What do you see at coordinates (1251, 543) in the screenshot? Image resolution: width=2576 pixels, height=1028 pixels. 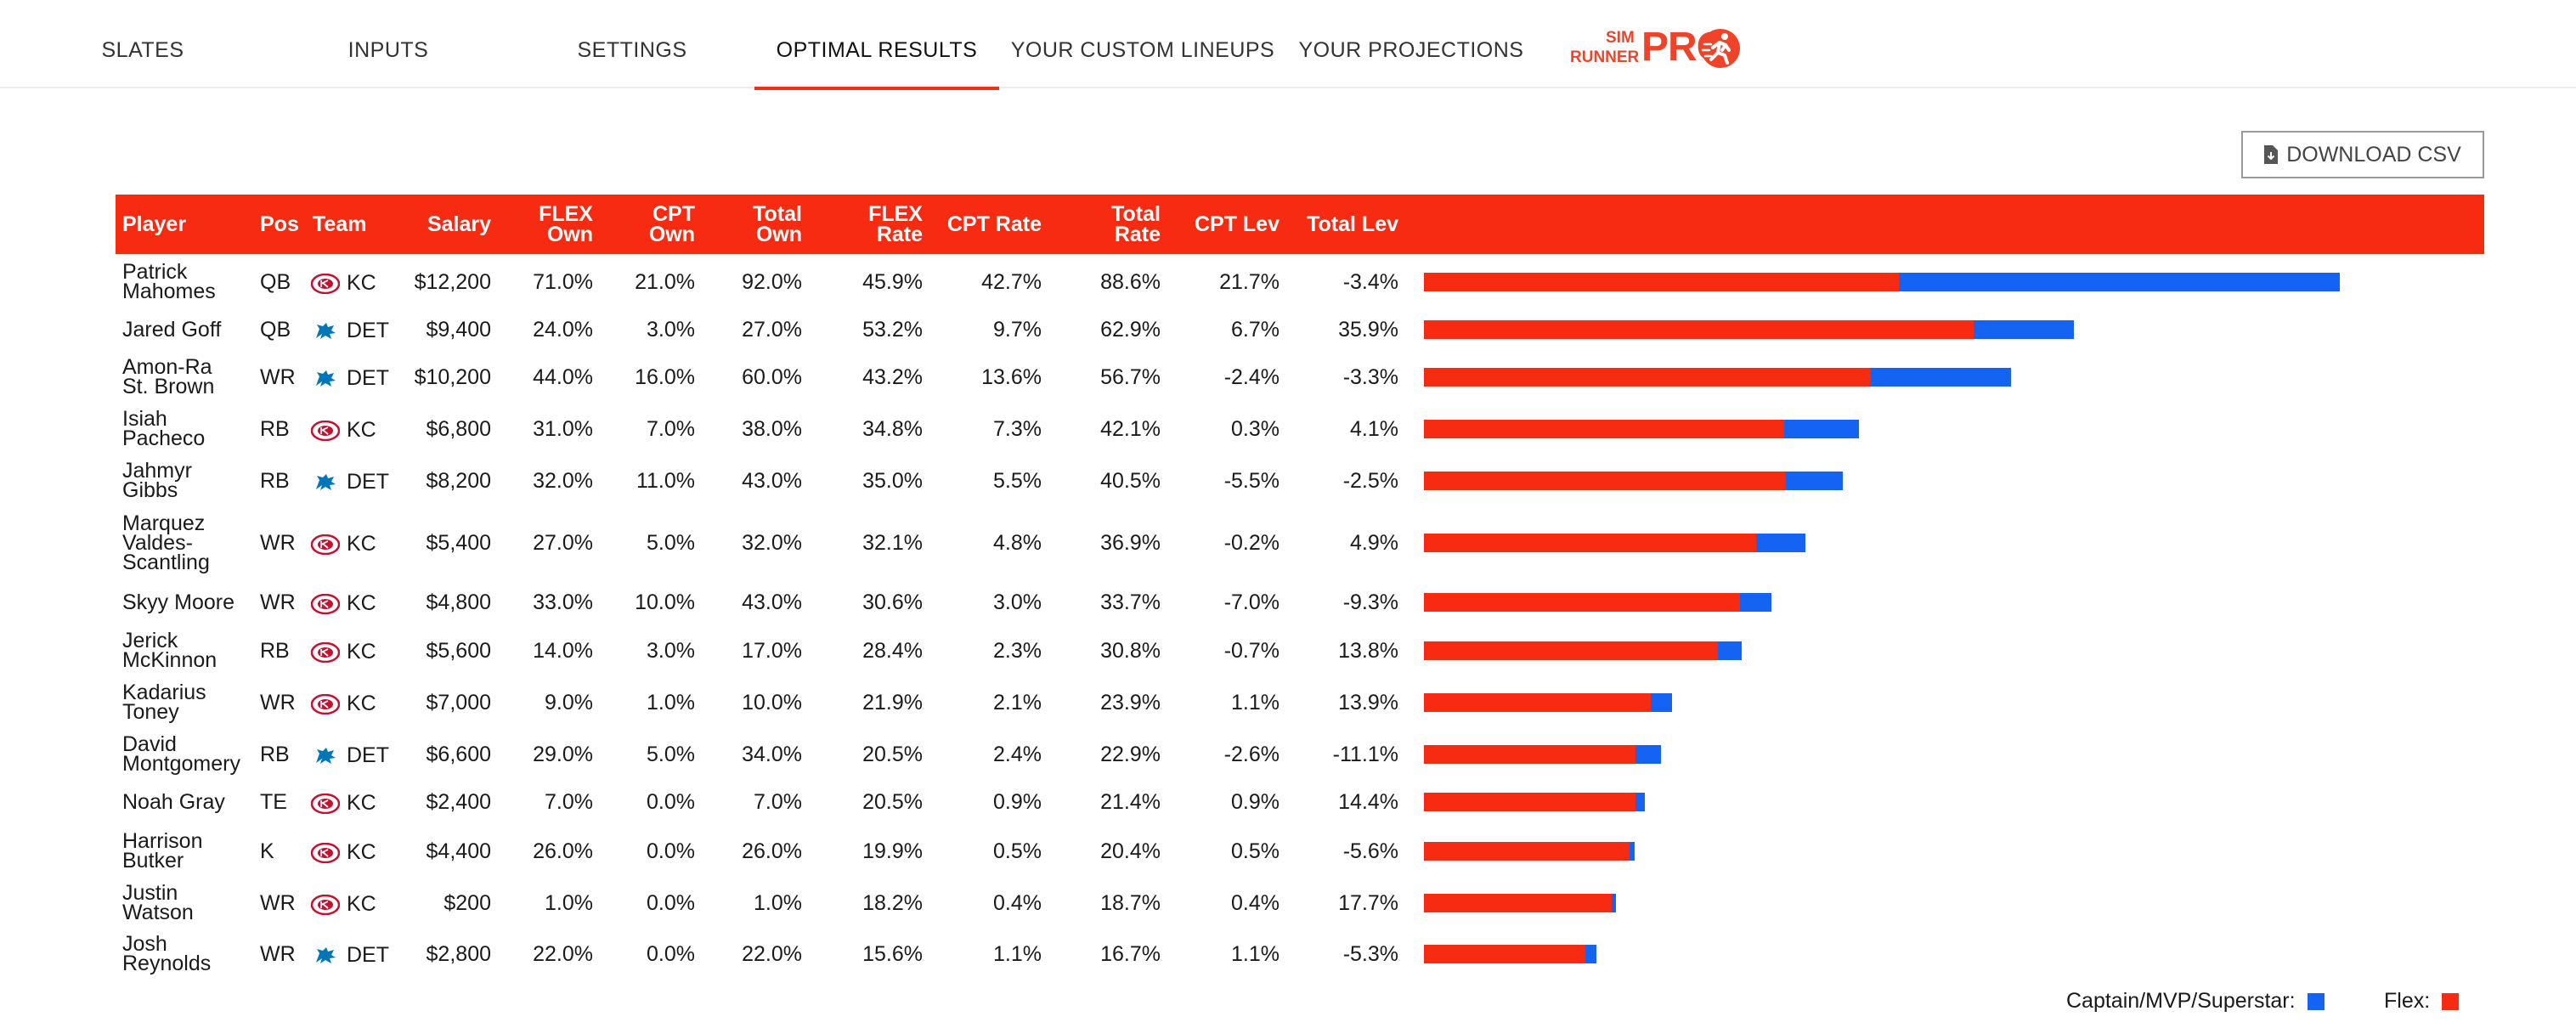 I see `cpt-lev-cell: -0.2%` at bounding box center [1251, 543].